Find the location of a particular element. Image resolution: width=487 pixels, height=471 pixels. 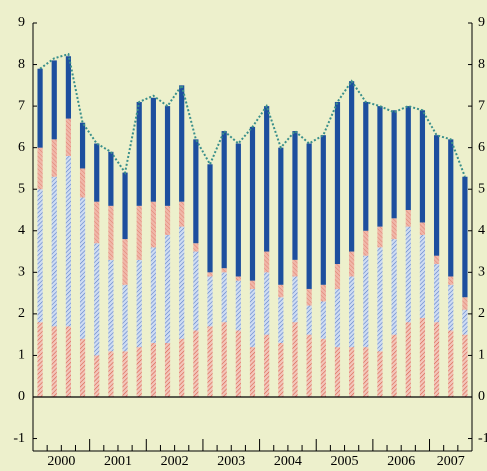

y2-tick-label: 1 is located at coordinates (481, 355).